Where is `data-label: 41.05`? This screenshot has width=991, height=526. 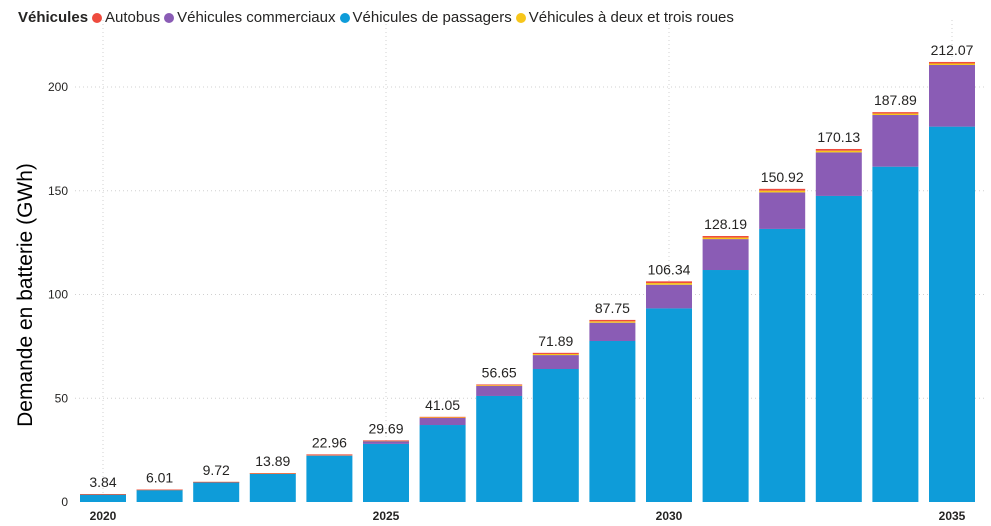 data-label: 41.05 is located at coordinates (442, 405).